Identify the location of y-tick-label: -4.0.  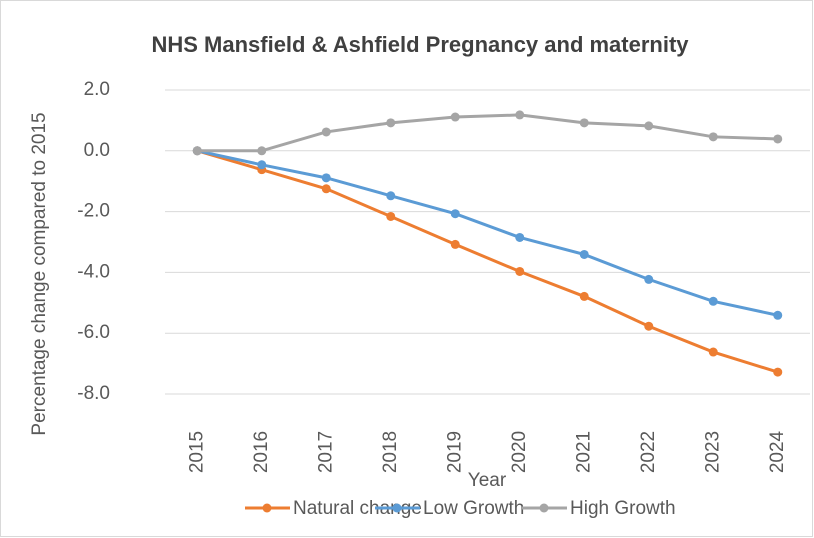
(93, 271).